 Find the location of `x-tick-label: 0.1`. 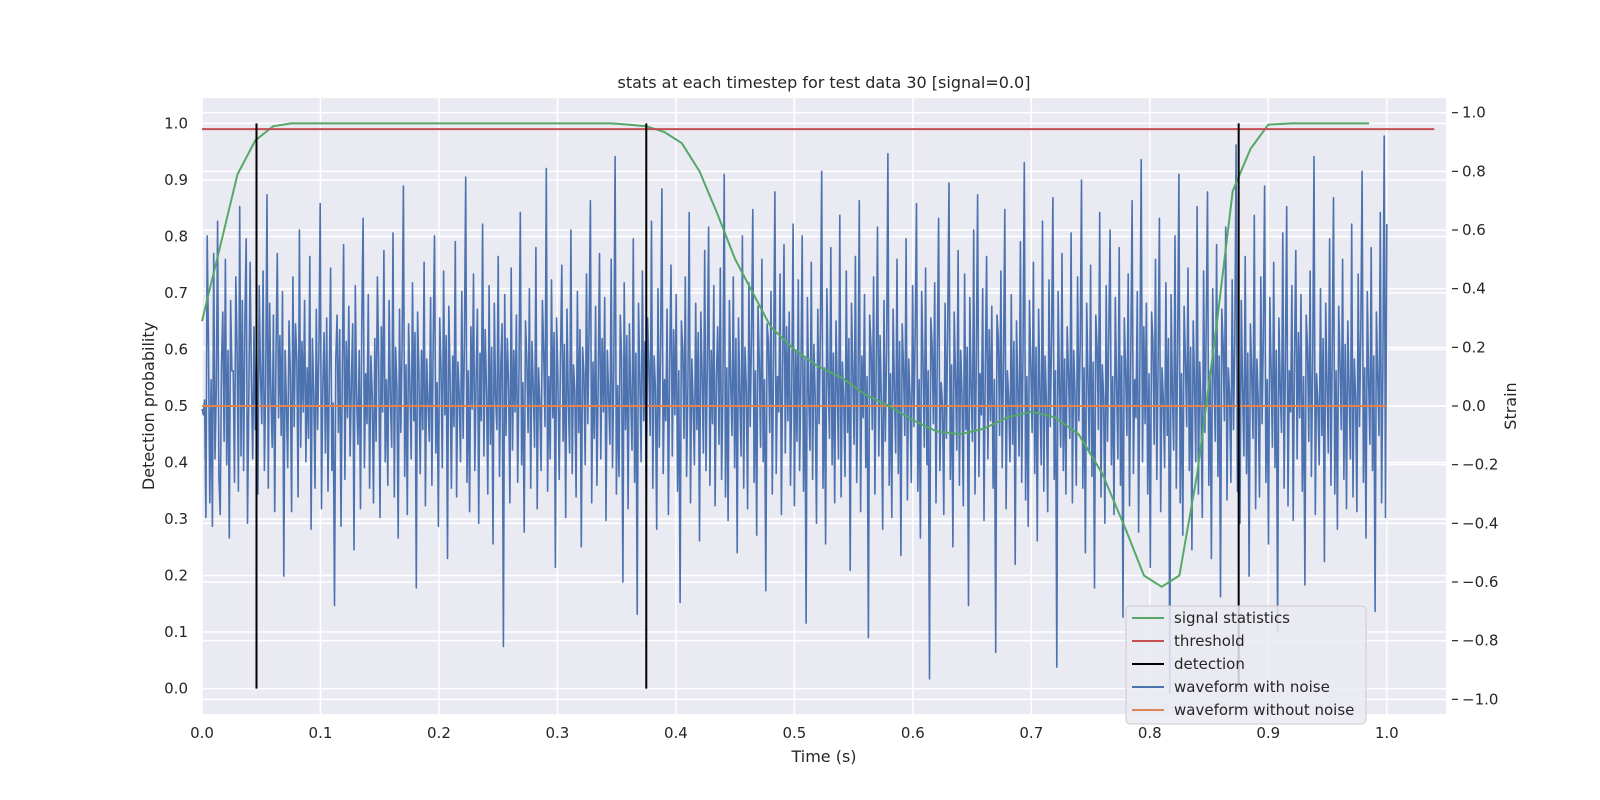

x-tick-label: 0.1 is located at coordinates (321, 733).